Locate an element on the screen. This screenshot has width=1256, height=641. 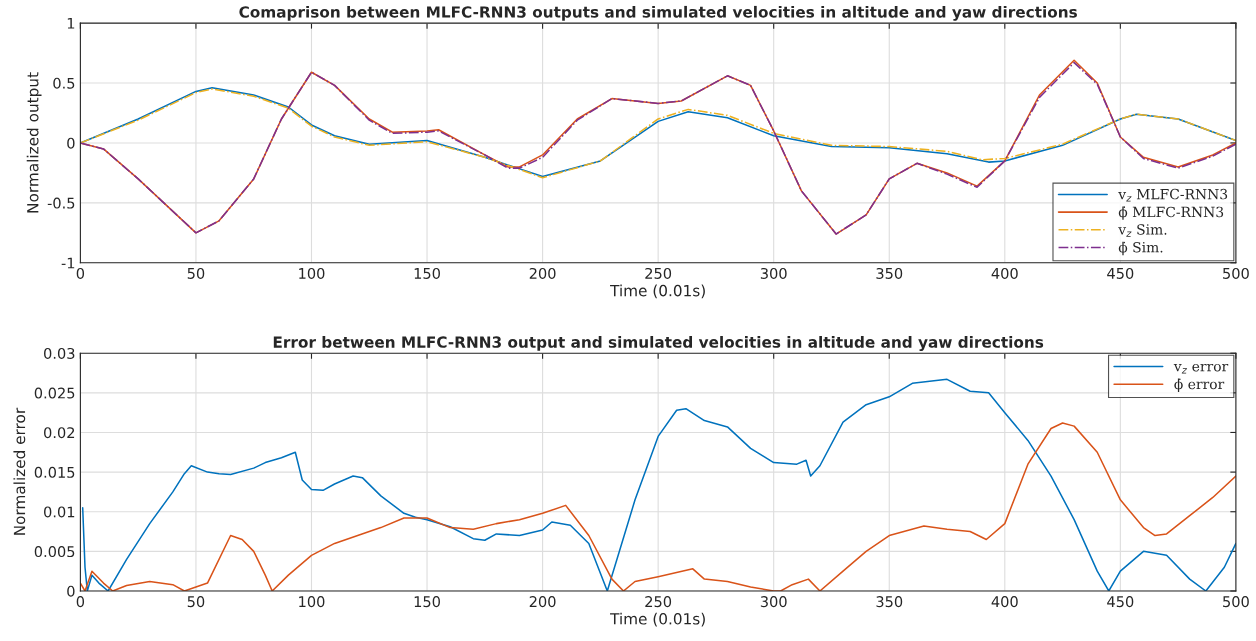
chart-title: Error between MLFC-RNN3 output and simulated velocities in altitude and yaw directions is located at coordinates (658, 343).